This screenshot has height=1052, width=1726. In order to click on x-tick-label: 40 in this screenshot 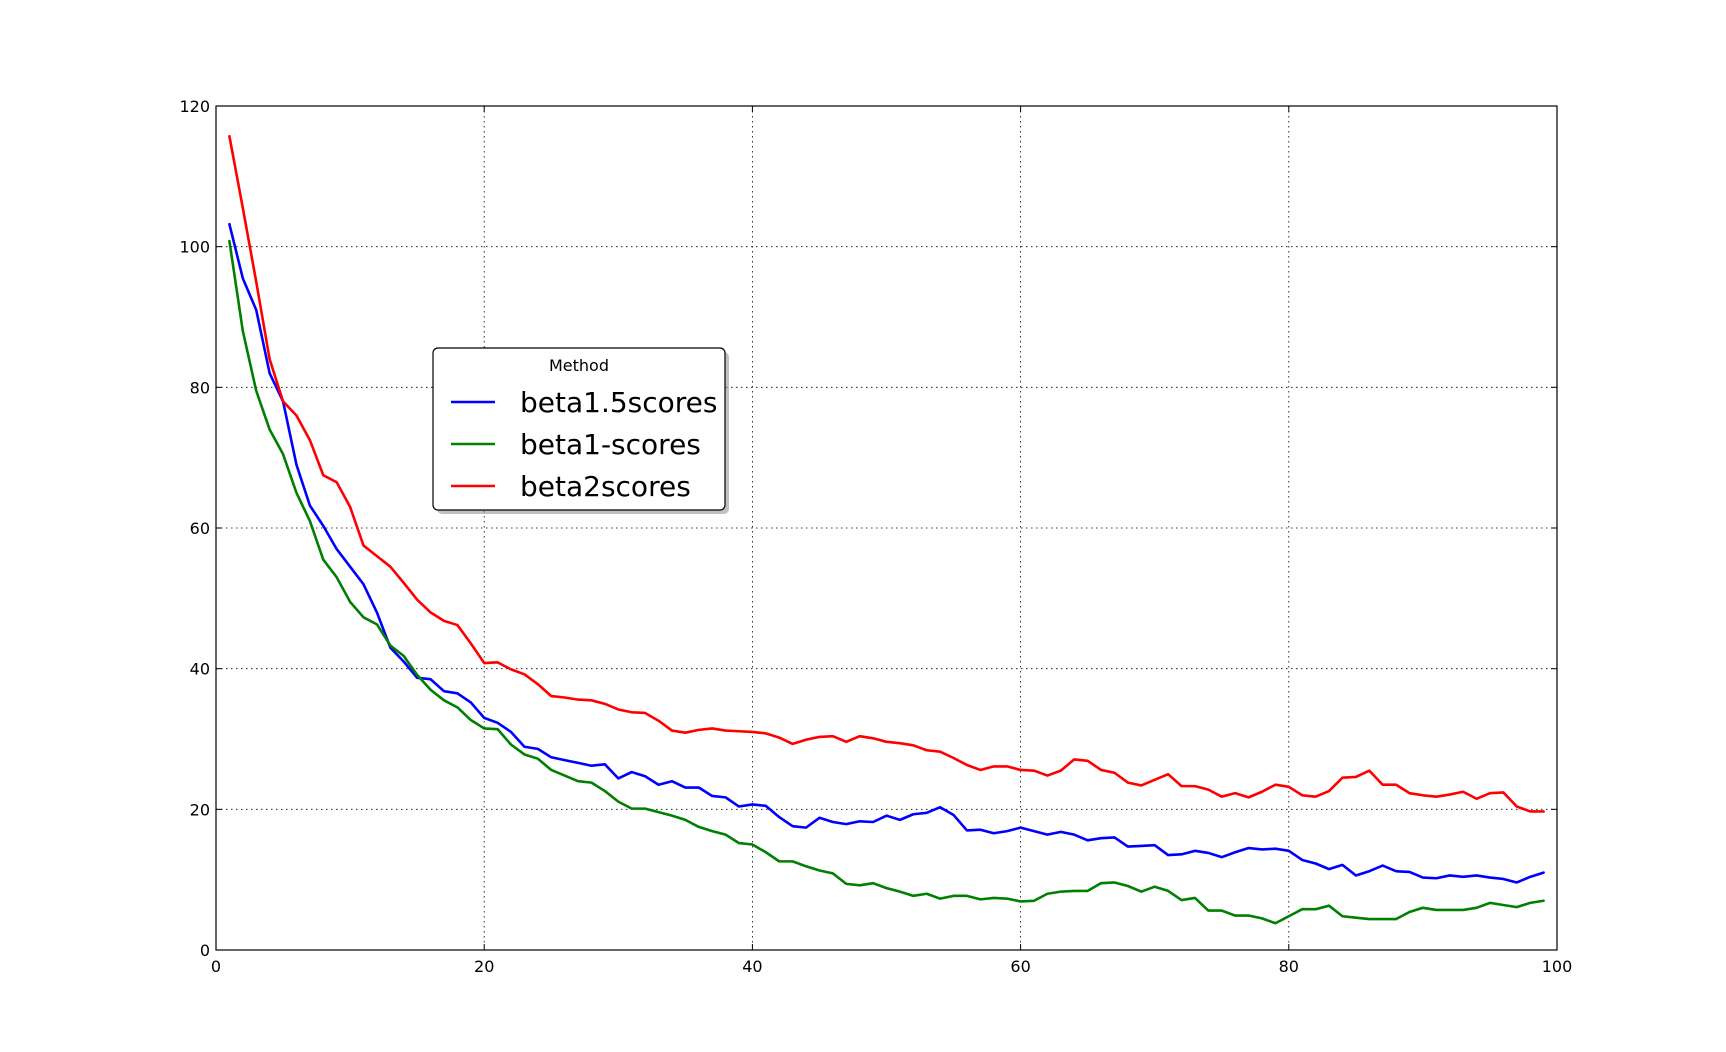, I will do `click(752, 966)`.